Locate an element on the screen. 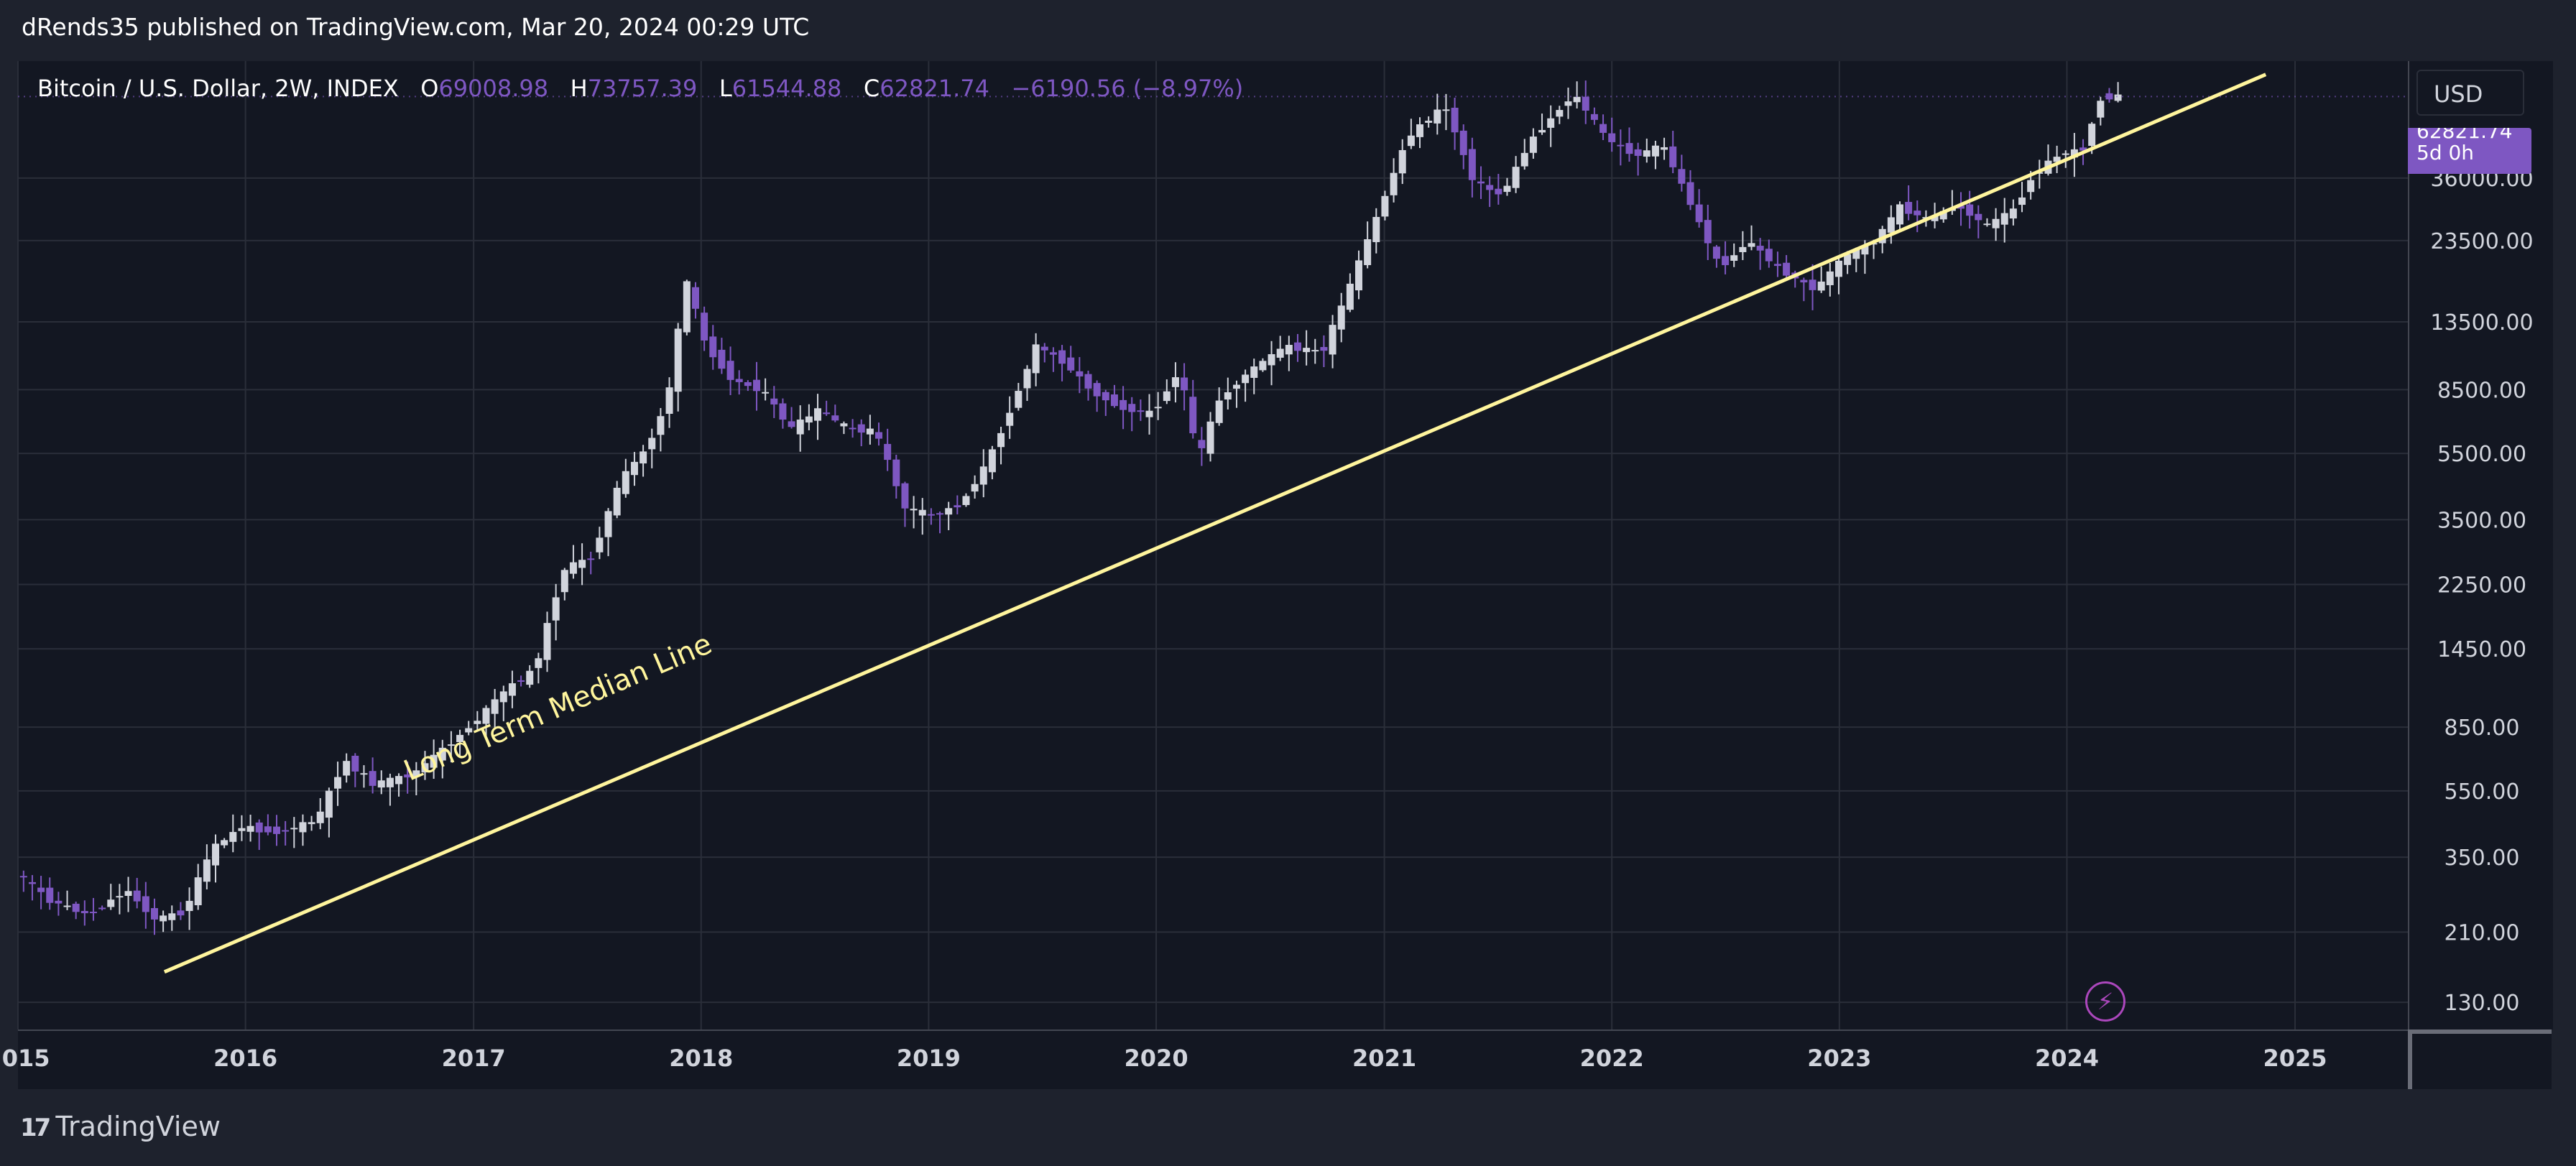 Image resolution: width=2576 pixels, height=1166 pixels. symbol-description: Bitcoin / U.S. Dollar, 2W, INDEX is located at coordinates (218, 88).